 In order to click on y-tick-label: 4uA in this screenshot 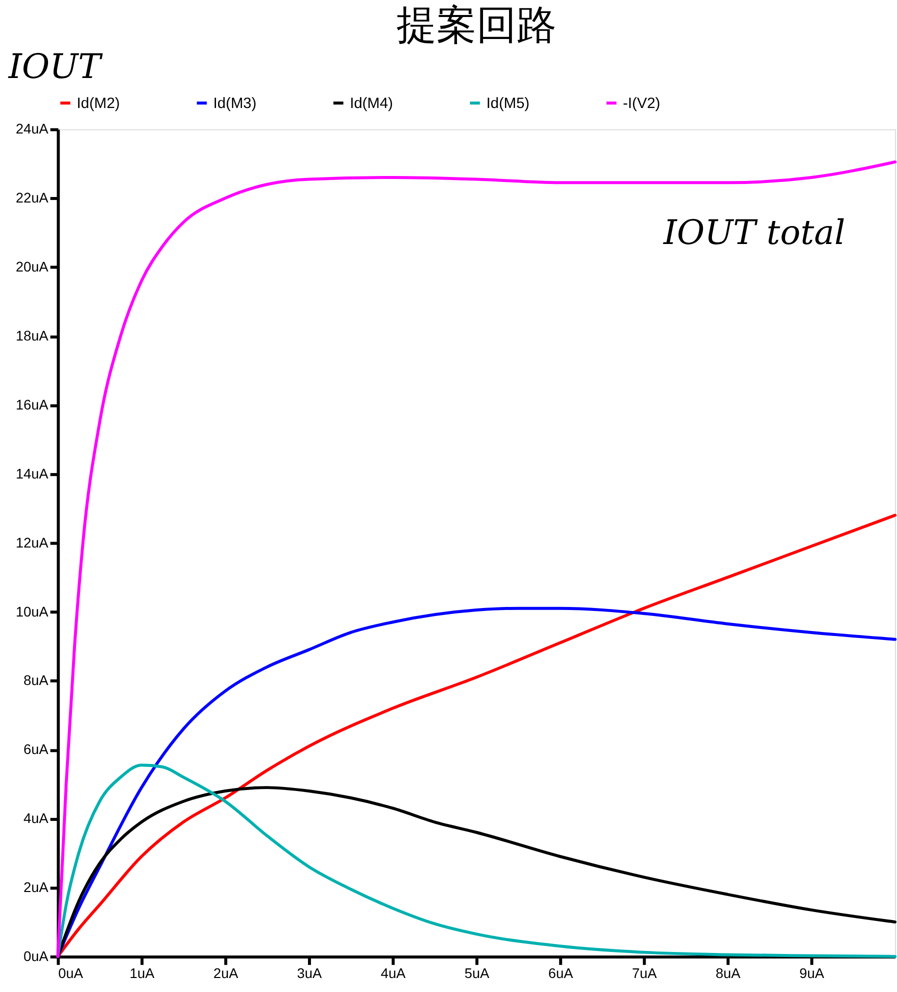, I will do `click(37, 818)`.